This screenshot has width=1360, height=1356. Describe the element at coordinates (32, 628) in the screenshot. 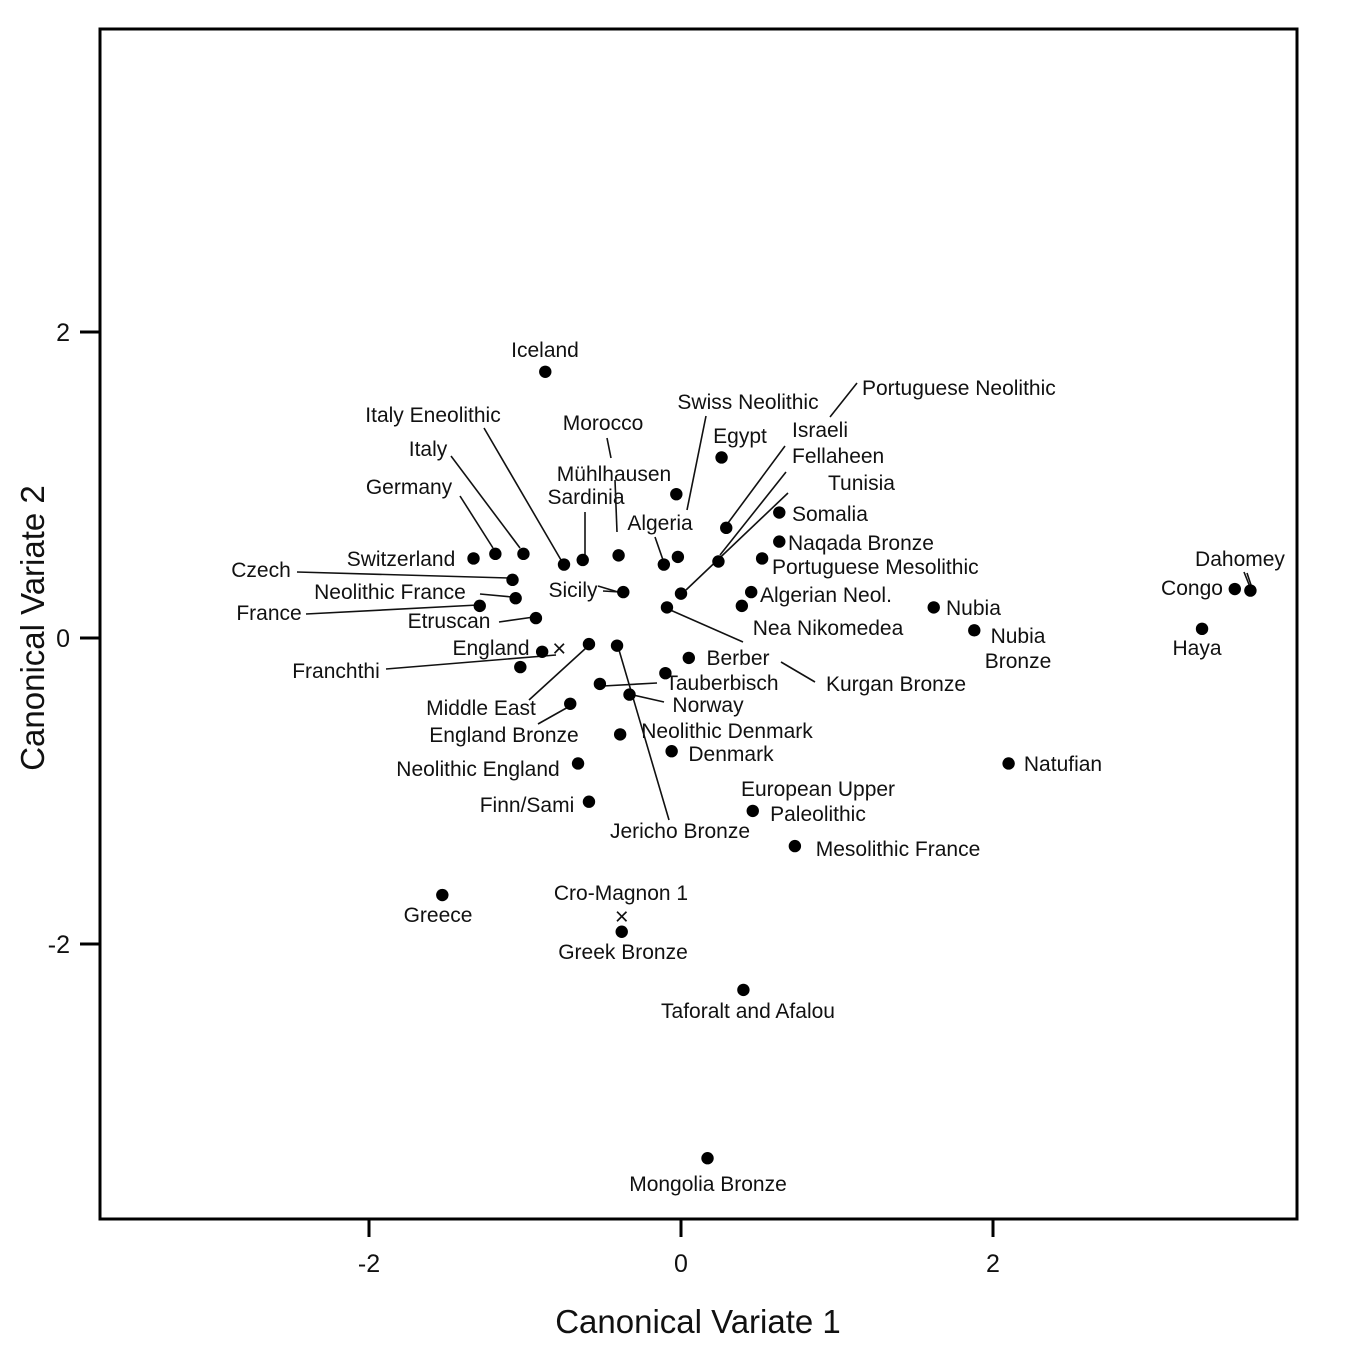

I see `y-axis-title: Canonical Variate 2` at that location.